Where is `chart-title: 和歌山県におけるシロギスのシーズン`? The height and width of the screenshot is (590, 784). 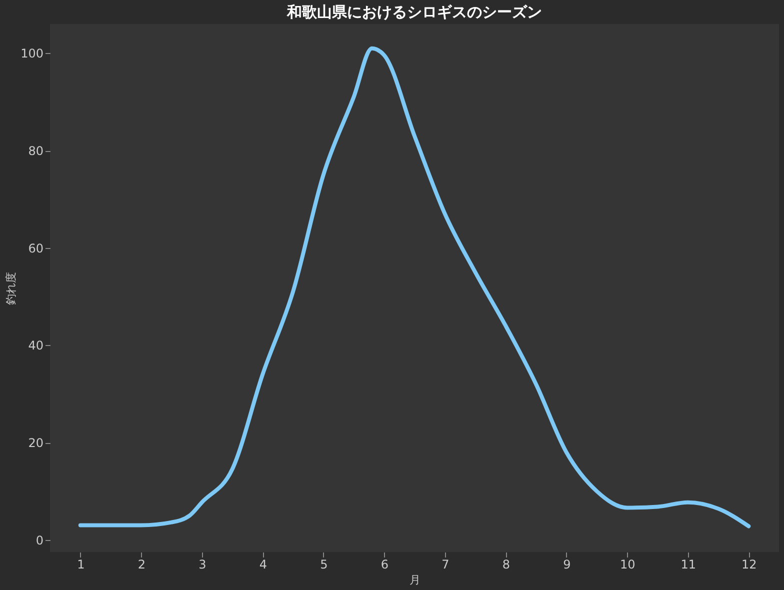
chart-title: 和歌山県におけるシロギスのシーズン is located at coordinates (414, 12).